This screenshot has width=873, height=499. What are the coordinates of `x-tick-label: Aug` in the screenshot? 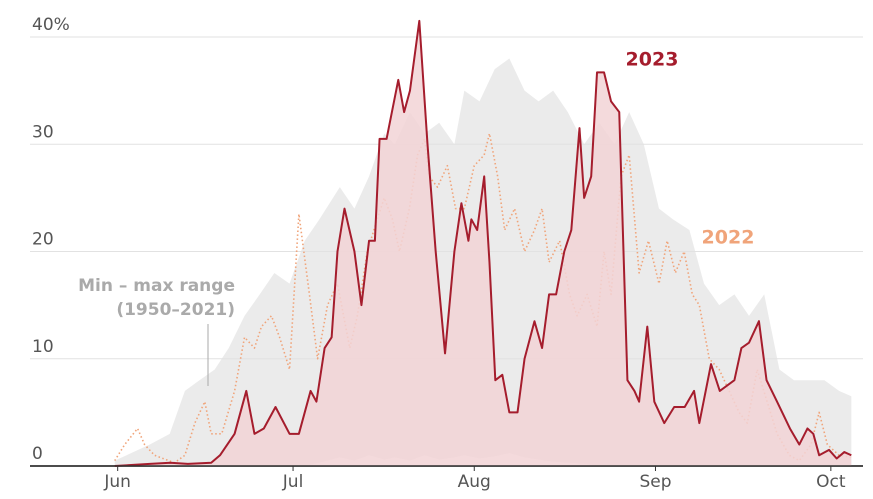 It's located at (474, 482).